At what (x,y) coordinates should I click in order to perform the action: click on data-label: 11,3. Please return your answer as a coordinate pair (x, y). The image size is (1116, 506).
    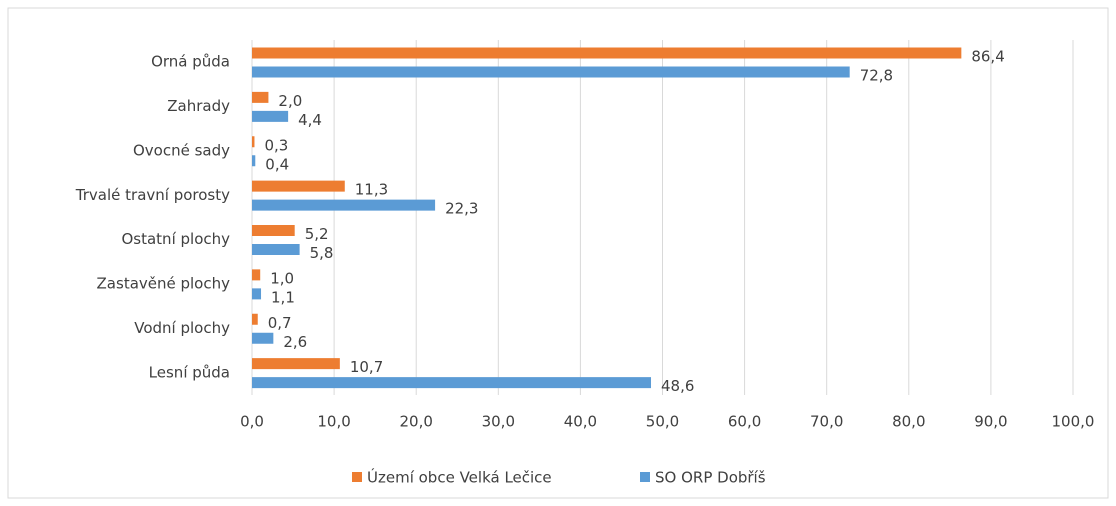
    Looking at the image, I should click on (371, 190).